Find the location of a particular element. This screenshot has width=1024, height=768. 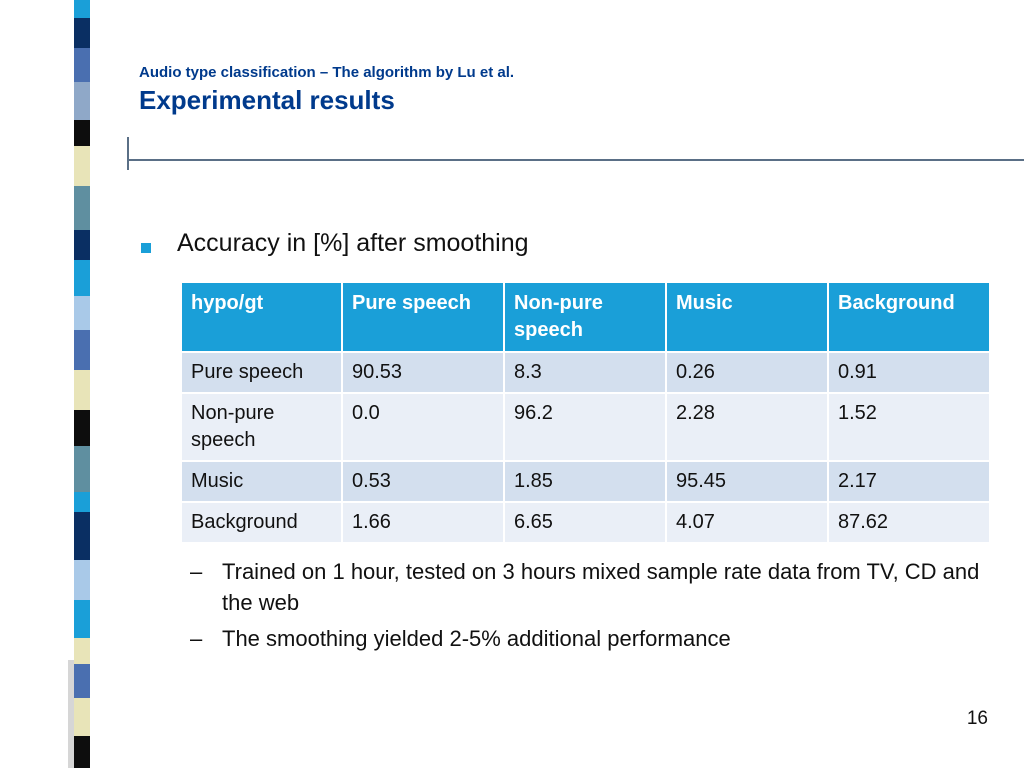

slide-title: Experimental results is located at coordinates (267, 100).